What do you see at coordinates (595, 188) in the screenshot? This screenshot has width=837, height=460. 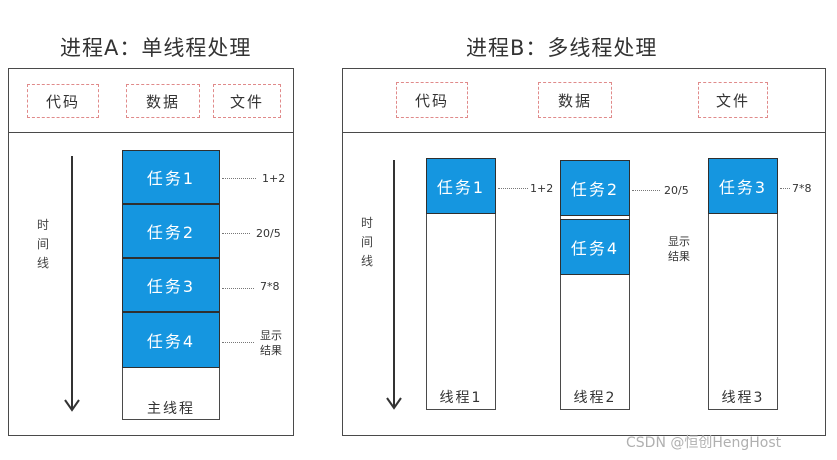 I see `thread-2-task-2-block: 任务2` at bounding box center [595, 188].